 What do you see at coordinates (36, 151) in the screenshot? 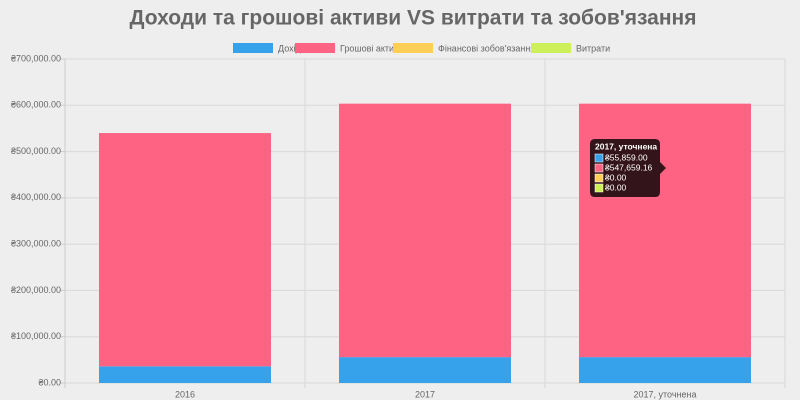
I see `y-tick-label: ₴500,000.00` at bounding box center [36, 151].